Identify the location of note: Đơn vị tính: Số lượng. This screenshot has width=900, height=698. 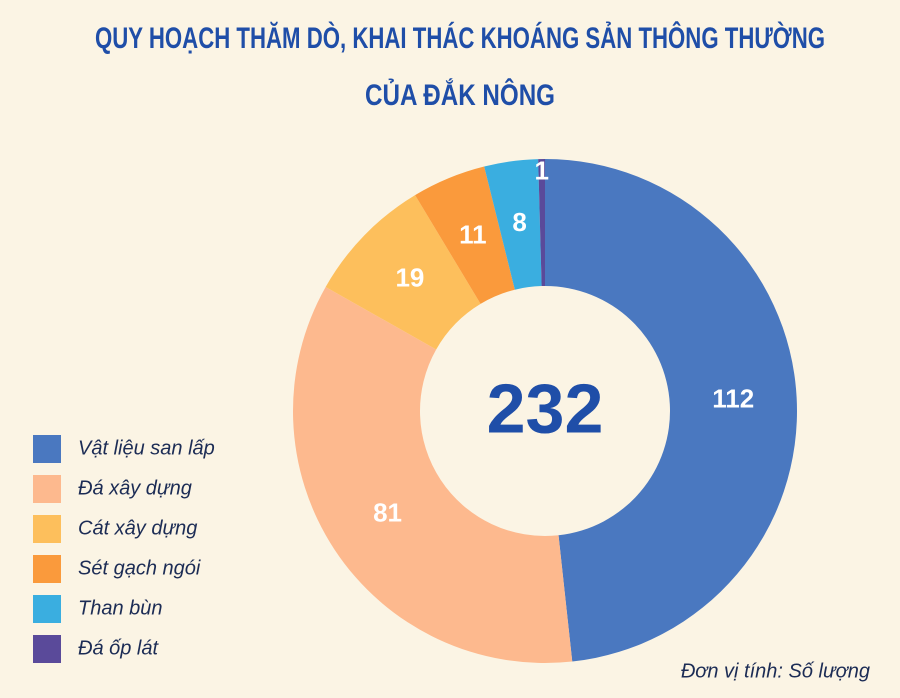
(775, 671).